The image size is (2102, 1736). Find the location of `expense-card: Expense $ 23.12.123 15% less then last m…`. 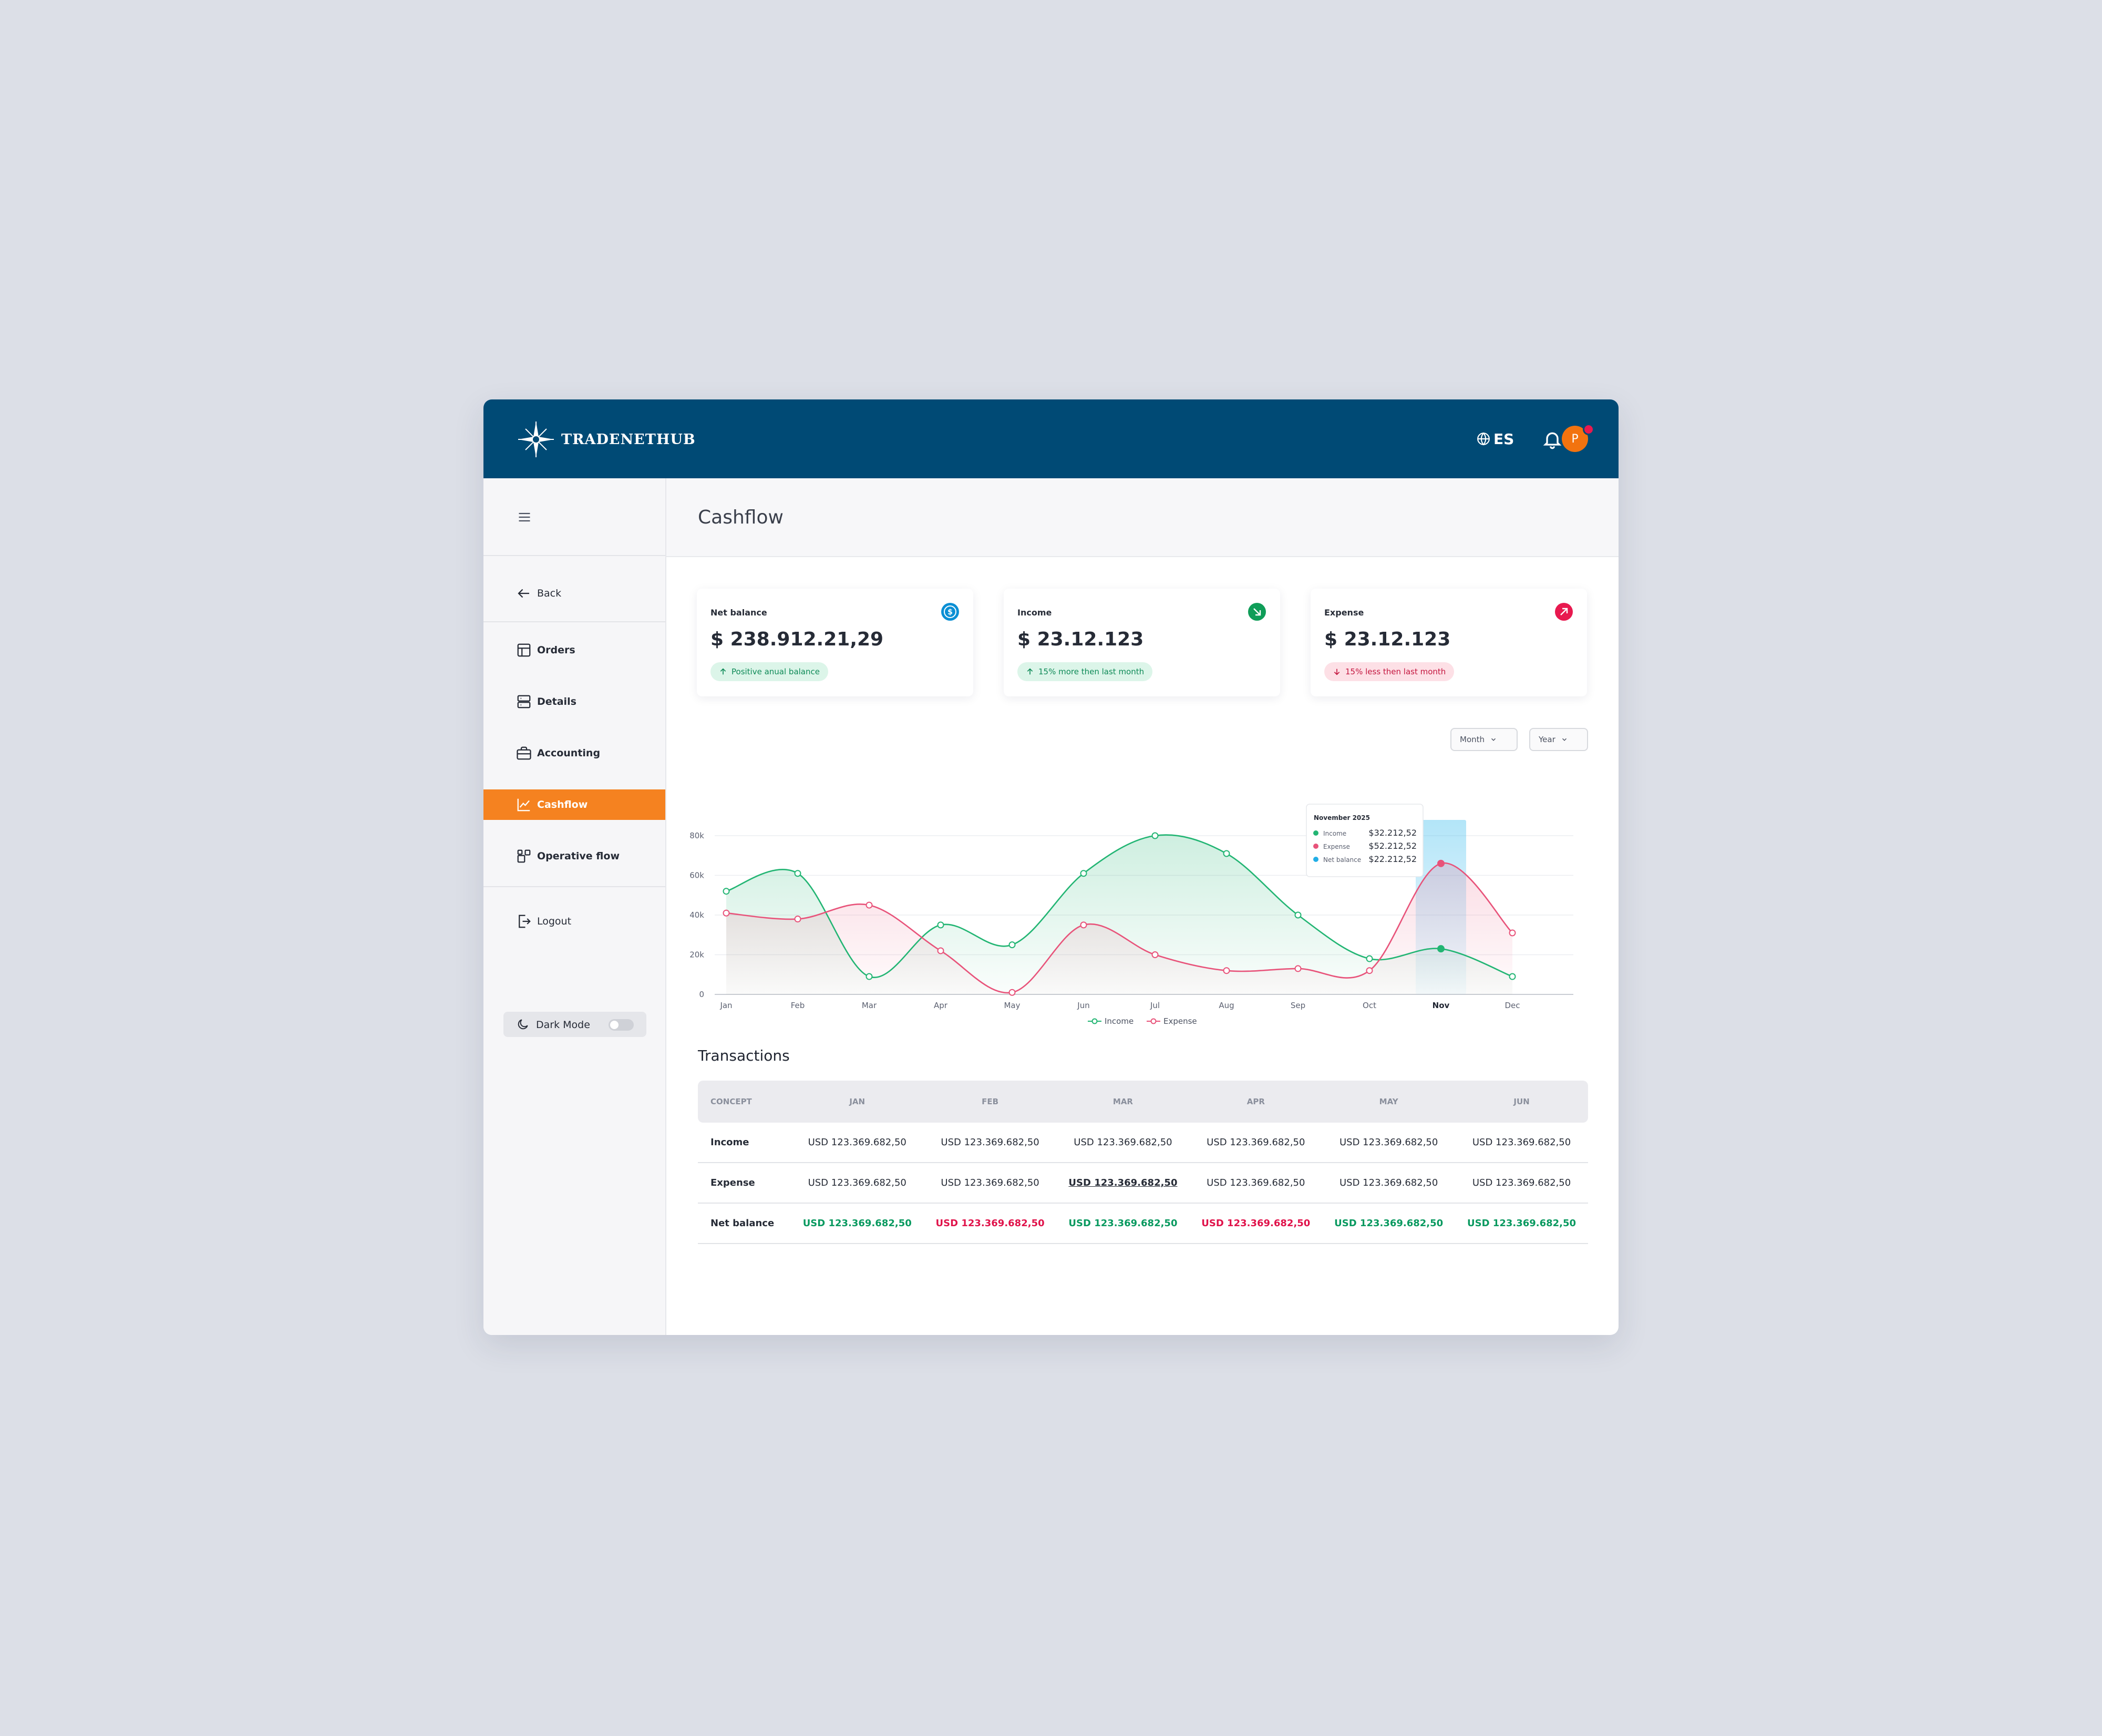

expense-card: Expense $ 23.12.123 15% less then last m… is located at coordinates (1449, 643).